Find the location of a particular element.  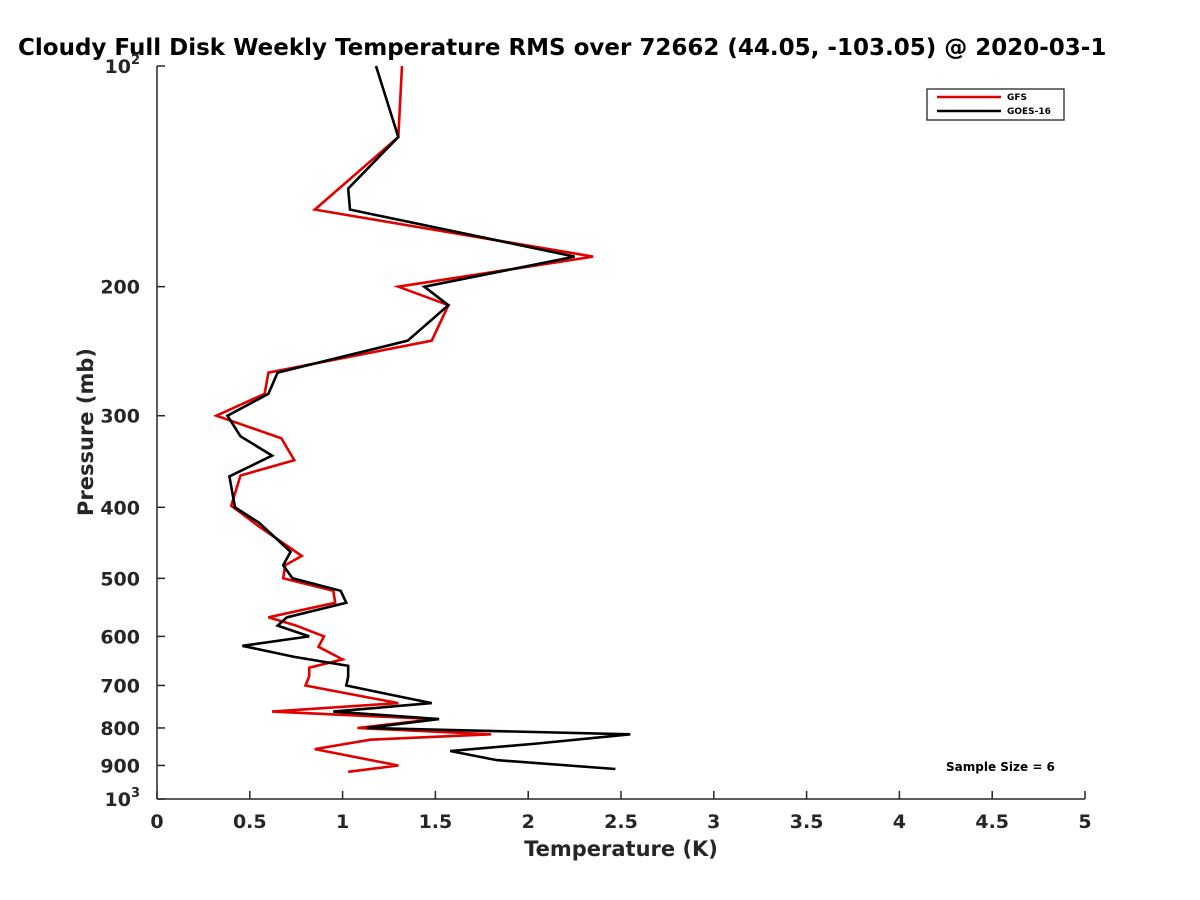

legend-label-gfs: GFS is located at coordinates (1017, 98).